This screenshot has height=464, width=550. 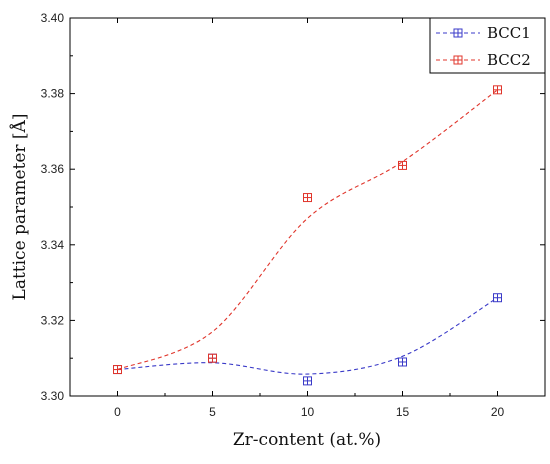 I want to click on x-axis-title: Zr-content (at.%), so click(x=307, y=440).